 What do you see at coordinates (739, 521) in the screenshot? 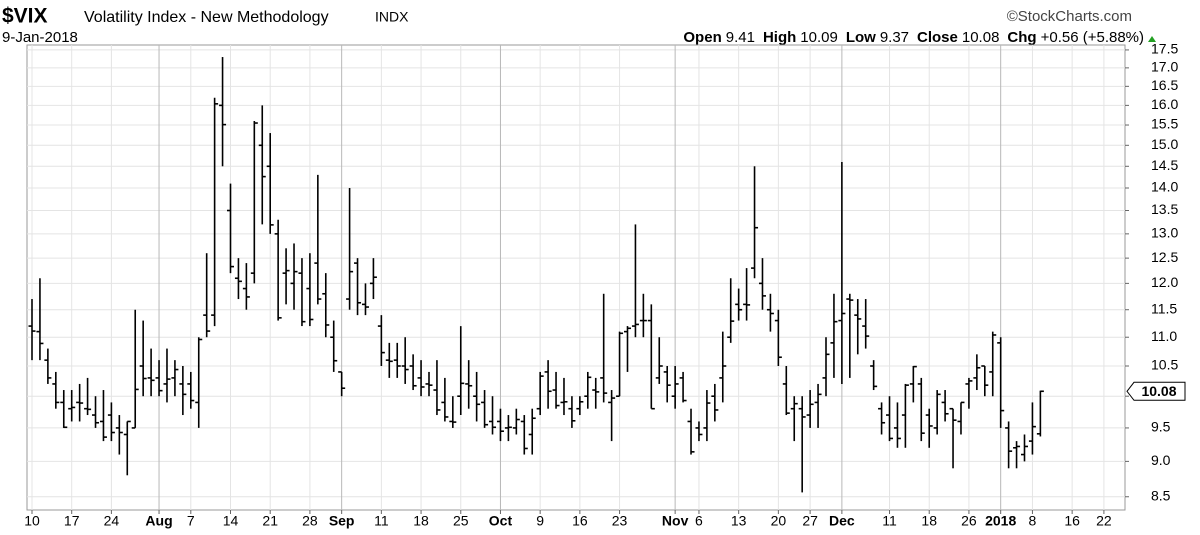
I see `x-tick-label: 13` at bounding box center [739, 521].